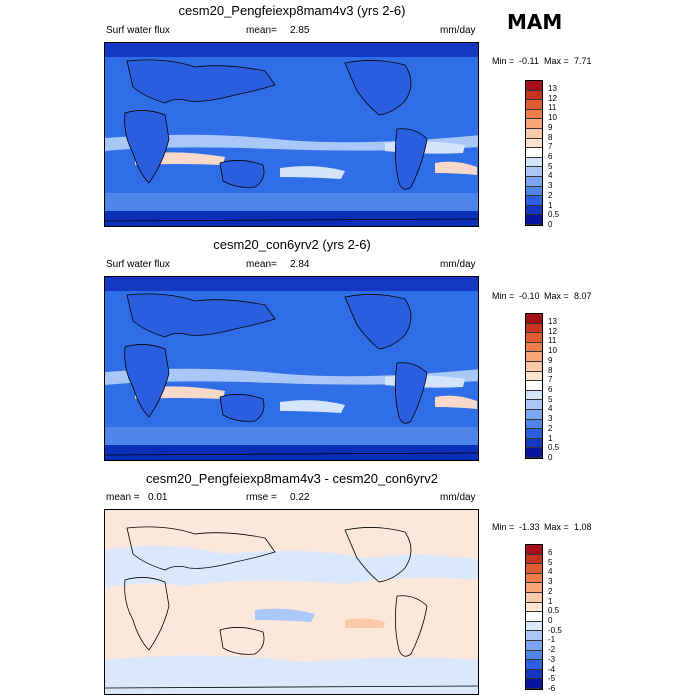  What do you see at coordinates (300, 30) in the screenshot?
I see `panel1-mean-value: 2.85` at bounding box center [300, 30].